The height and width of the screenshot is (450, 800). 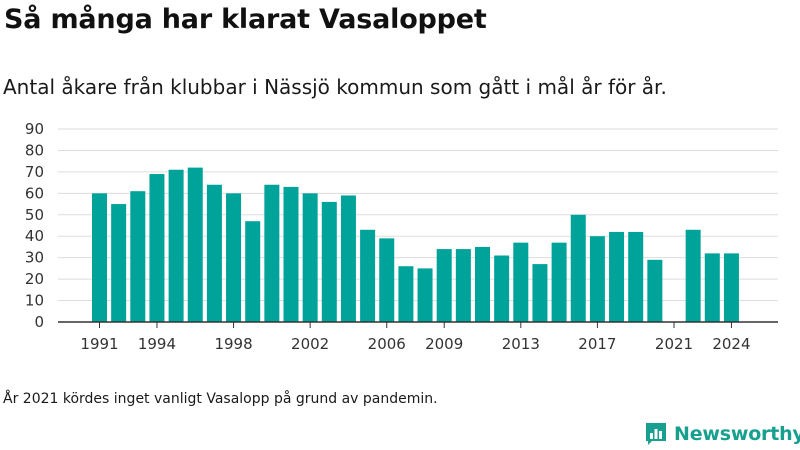 I want to click on bar-2015, so click(x=559, y=282).